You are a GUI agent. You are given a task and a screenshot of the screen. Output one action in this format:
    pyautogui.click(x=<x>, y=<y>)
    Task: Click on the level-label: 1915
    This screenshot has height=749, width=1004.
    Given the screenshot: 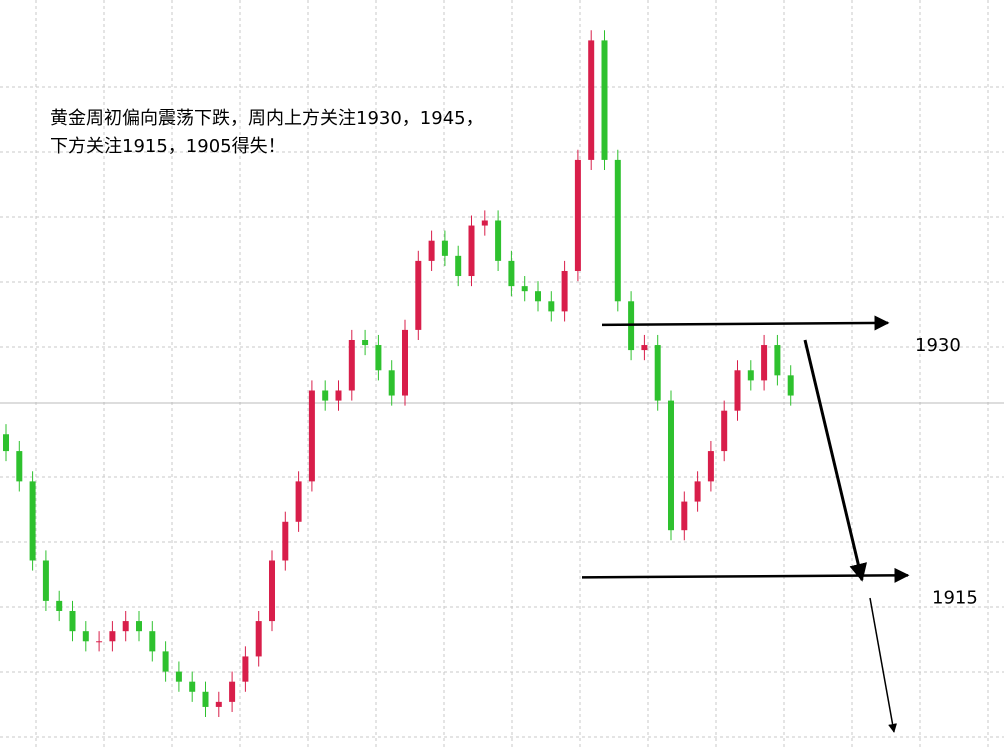 What is the action you would take?
    pyautogui.click(x=955, y=597)
    